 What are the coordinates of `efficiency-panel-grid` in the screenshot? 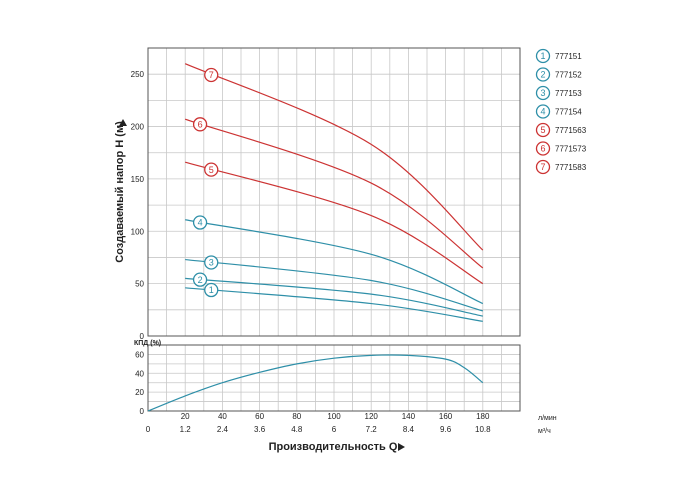 It's located at (334, 378).